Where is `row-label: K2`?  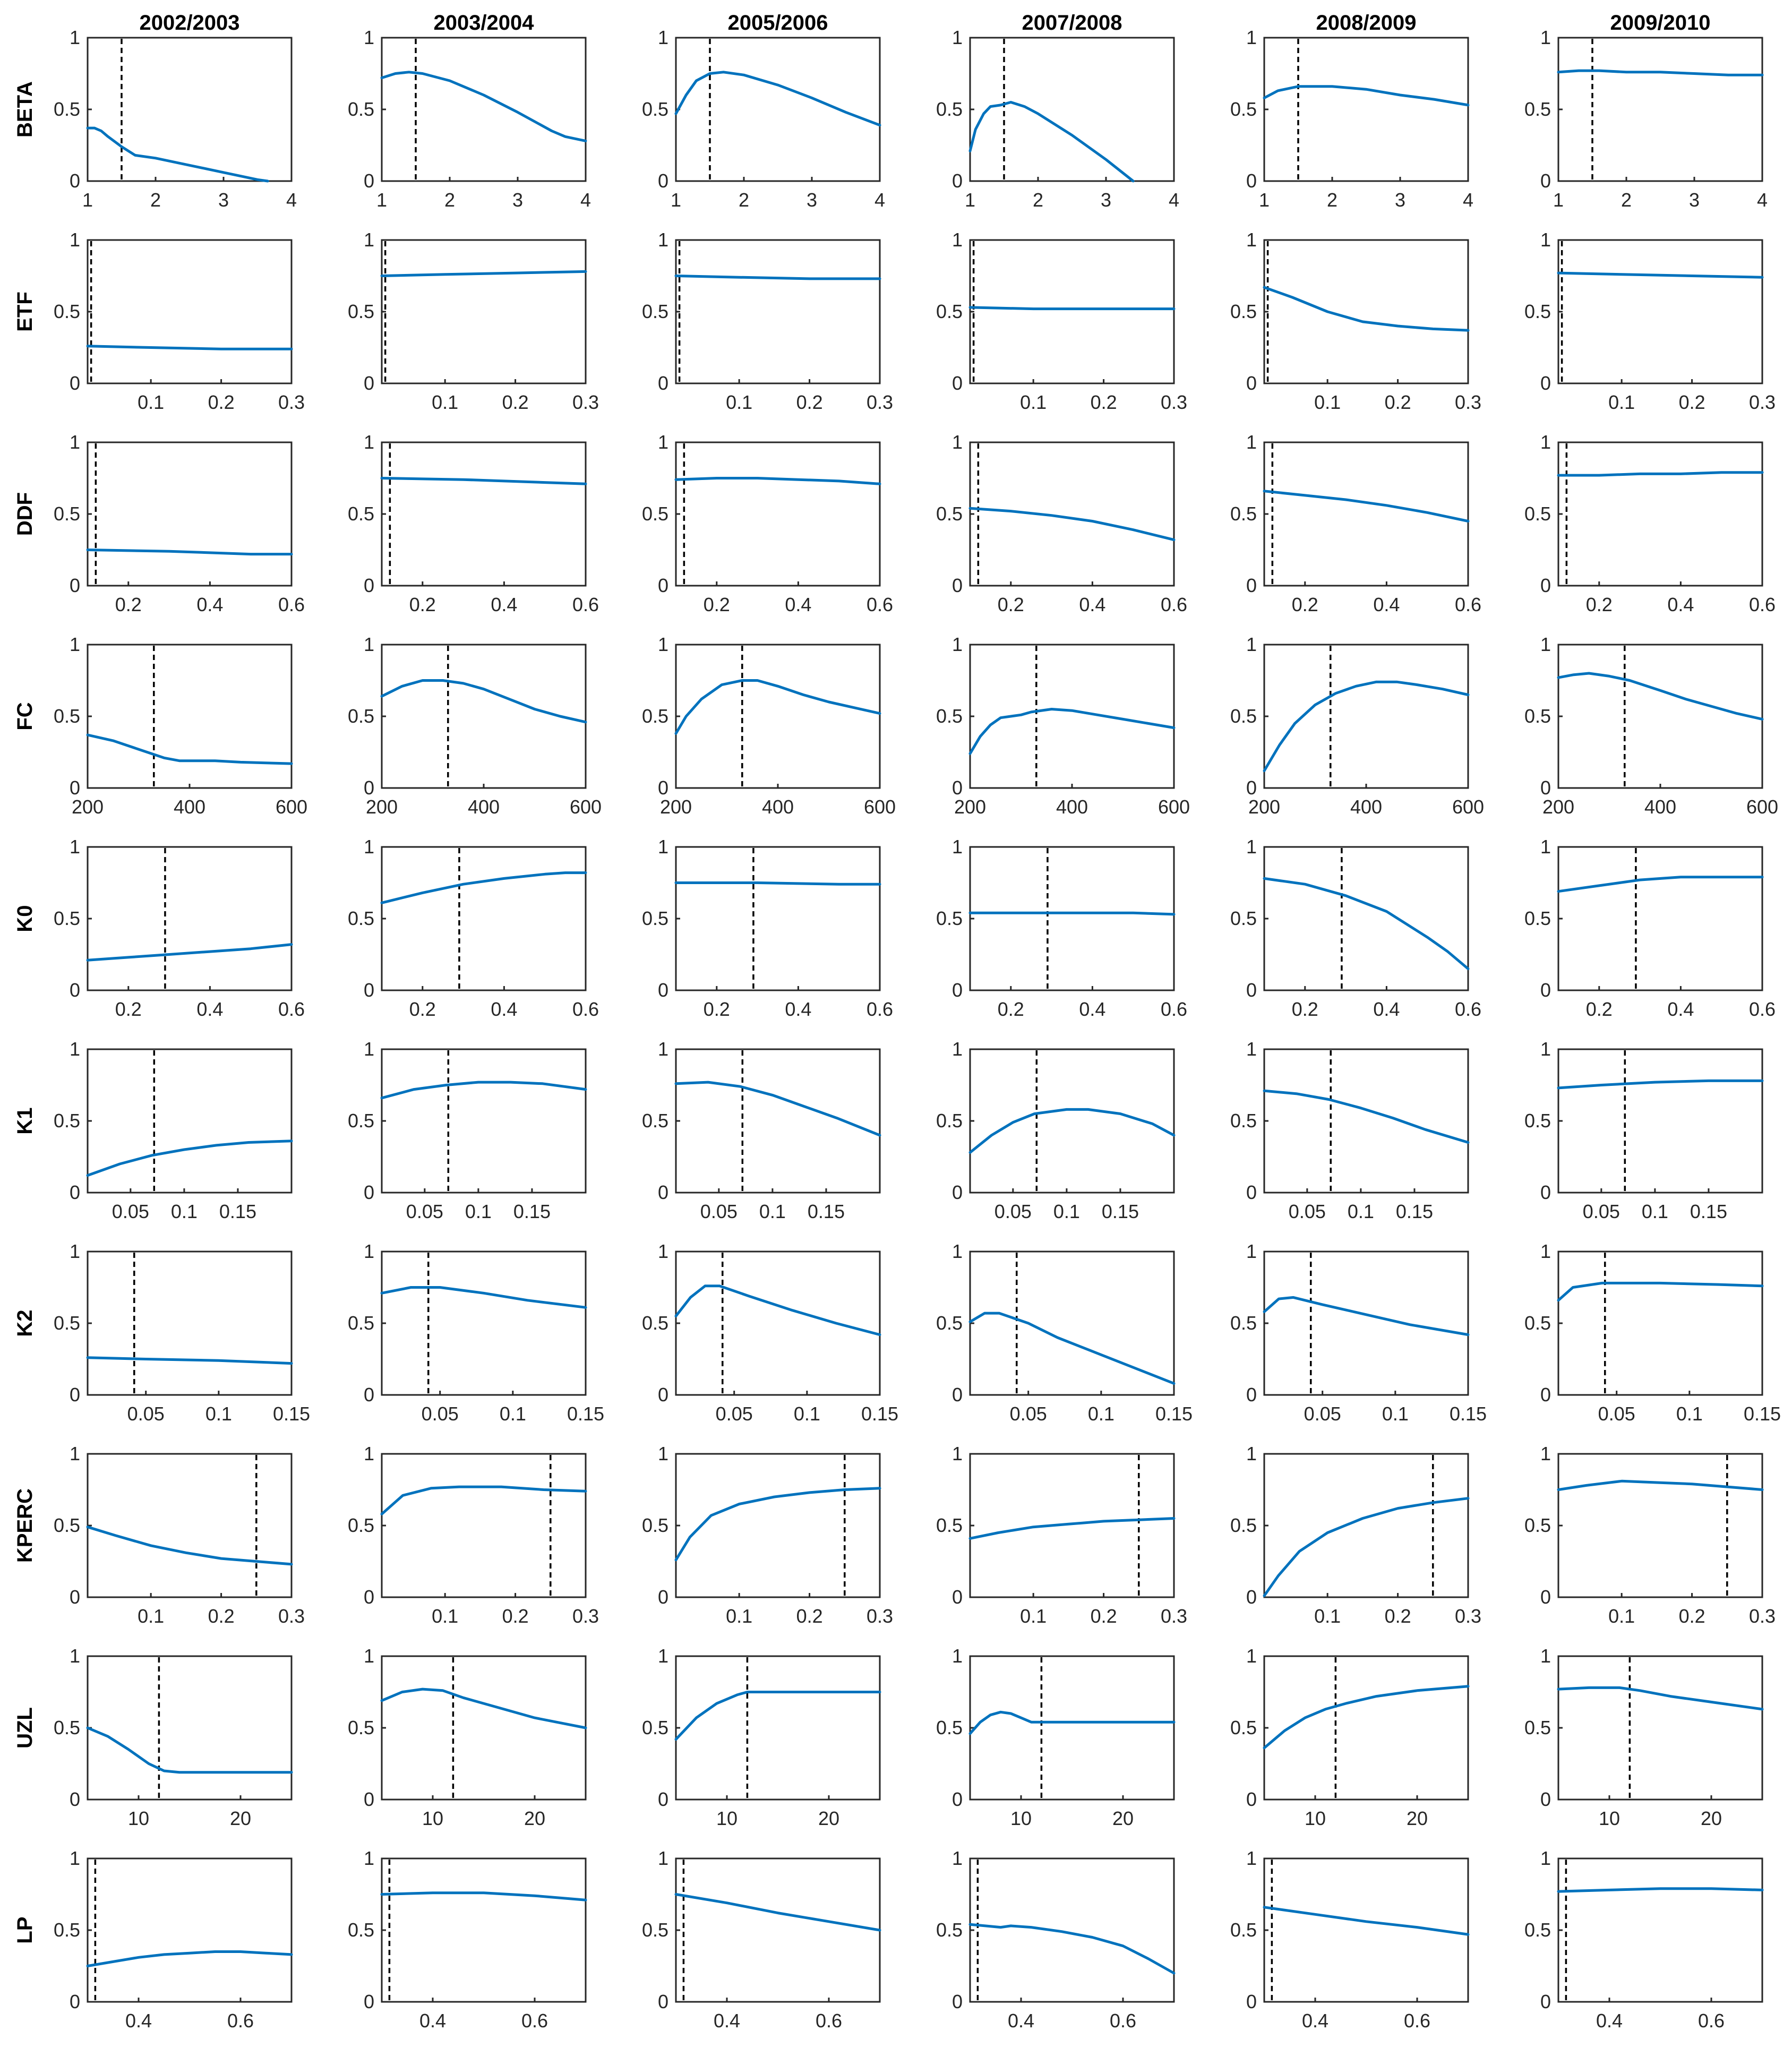
row-label: K2 is located at coordinates (25, 1323).